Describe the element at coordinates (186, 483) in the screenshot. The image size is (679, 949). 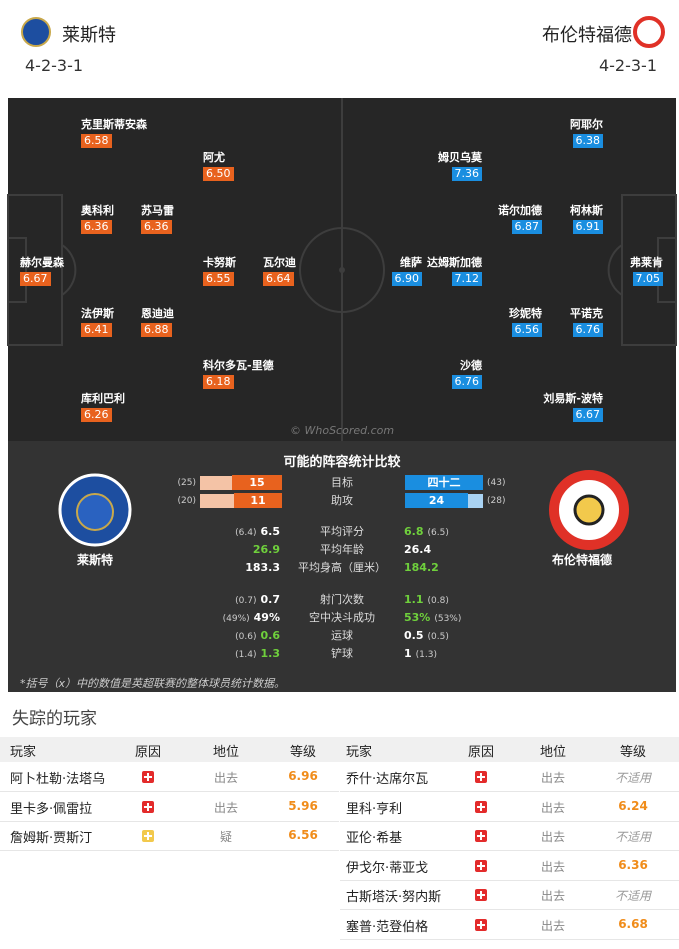
I see `home-league: (25)` at that location.